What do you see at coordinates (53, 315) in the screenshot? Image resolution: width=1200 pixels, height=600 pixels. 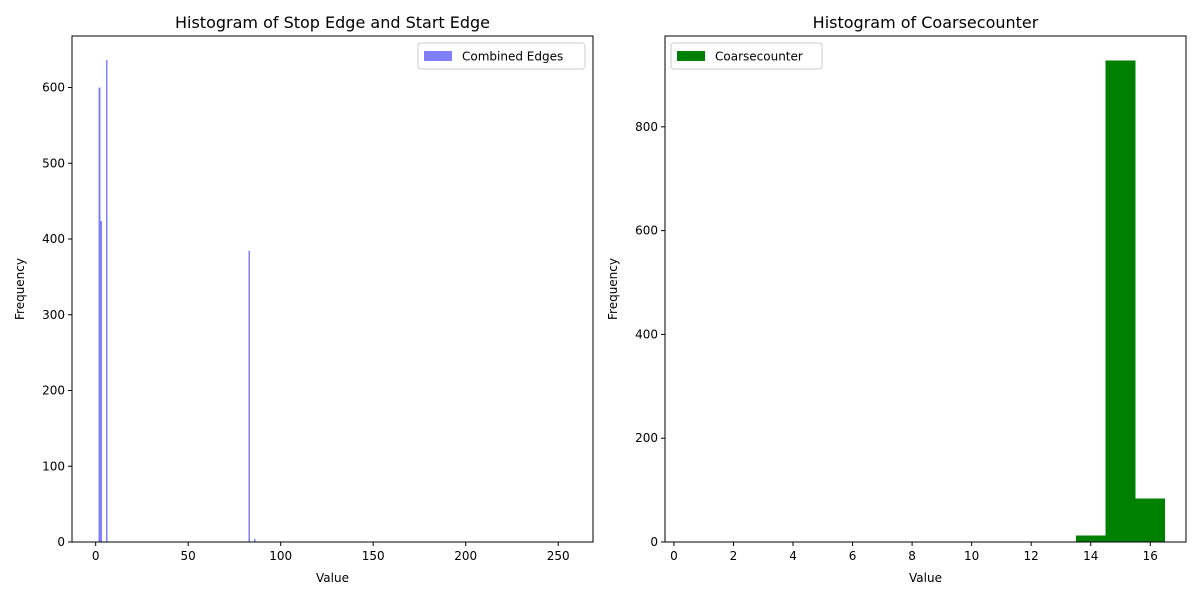 I see `y-tick-label: 300` at bounding box center [53, 315].